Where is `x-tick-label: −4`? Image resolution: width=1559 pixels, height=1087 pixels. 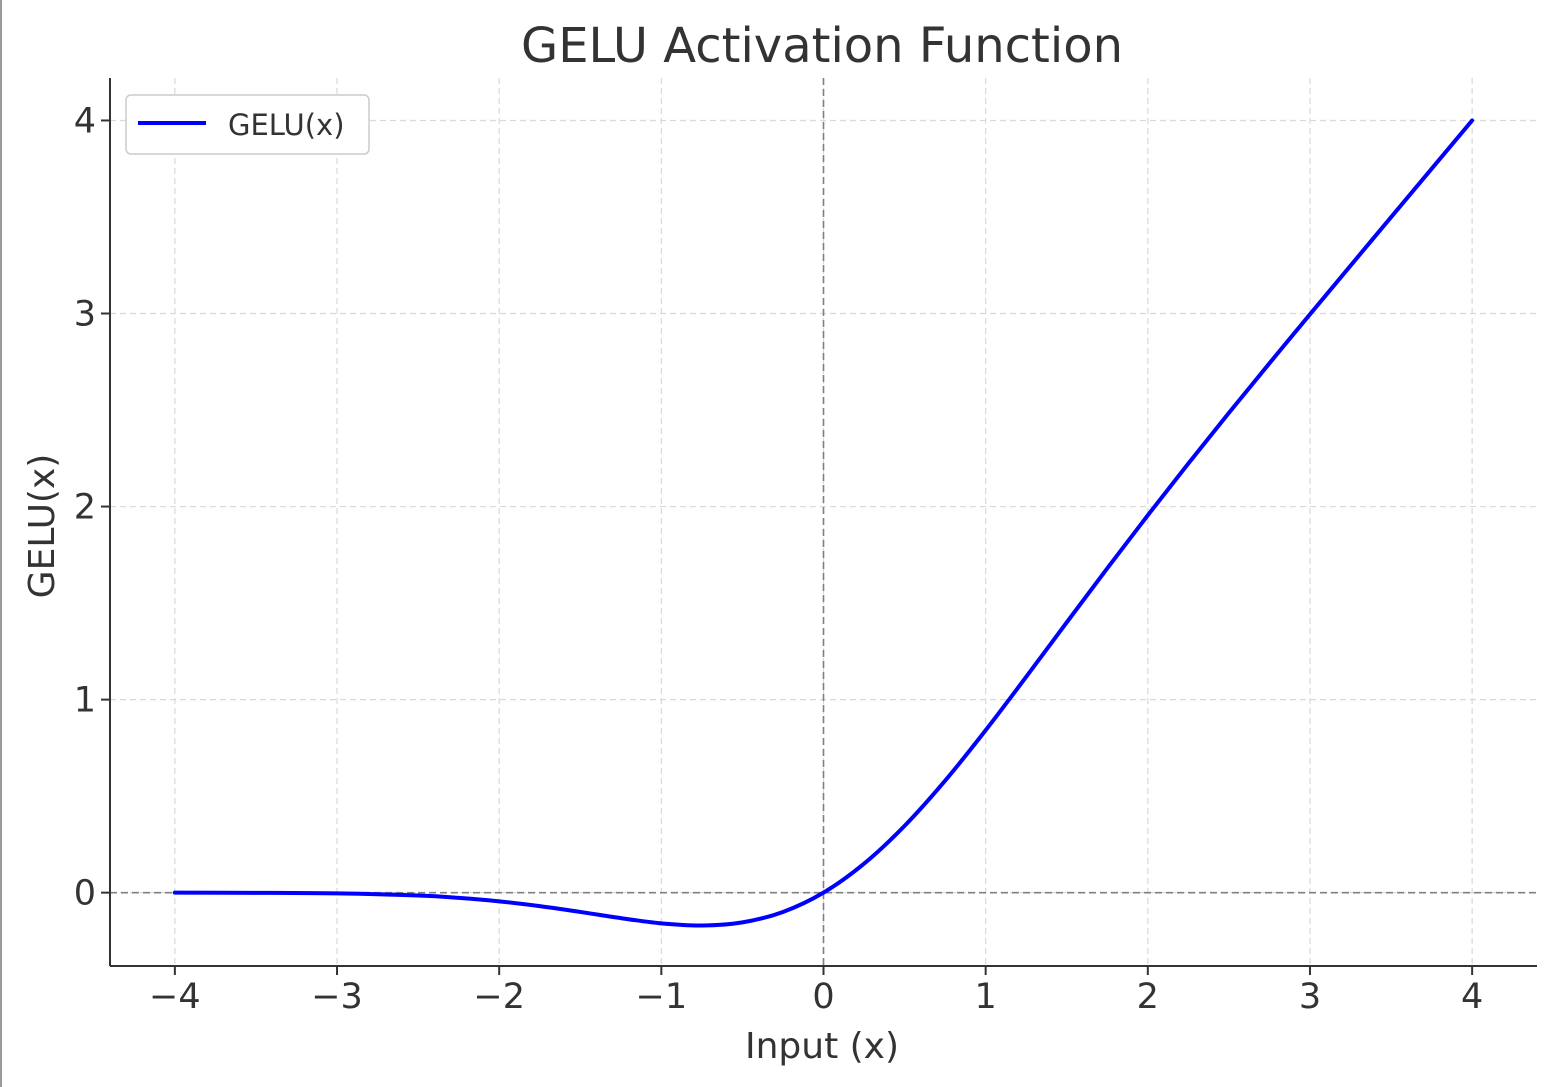
x-tick-label: −4 is located at coordinates (175, 997).